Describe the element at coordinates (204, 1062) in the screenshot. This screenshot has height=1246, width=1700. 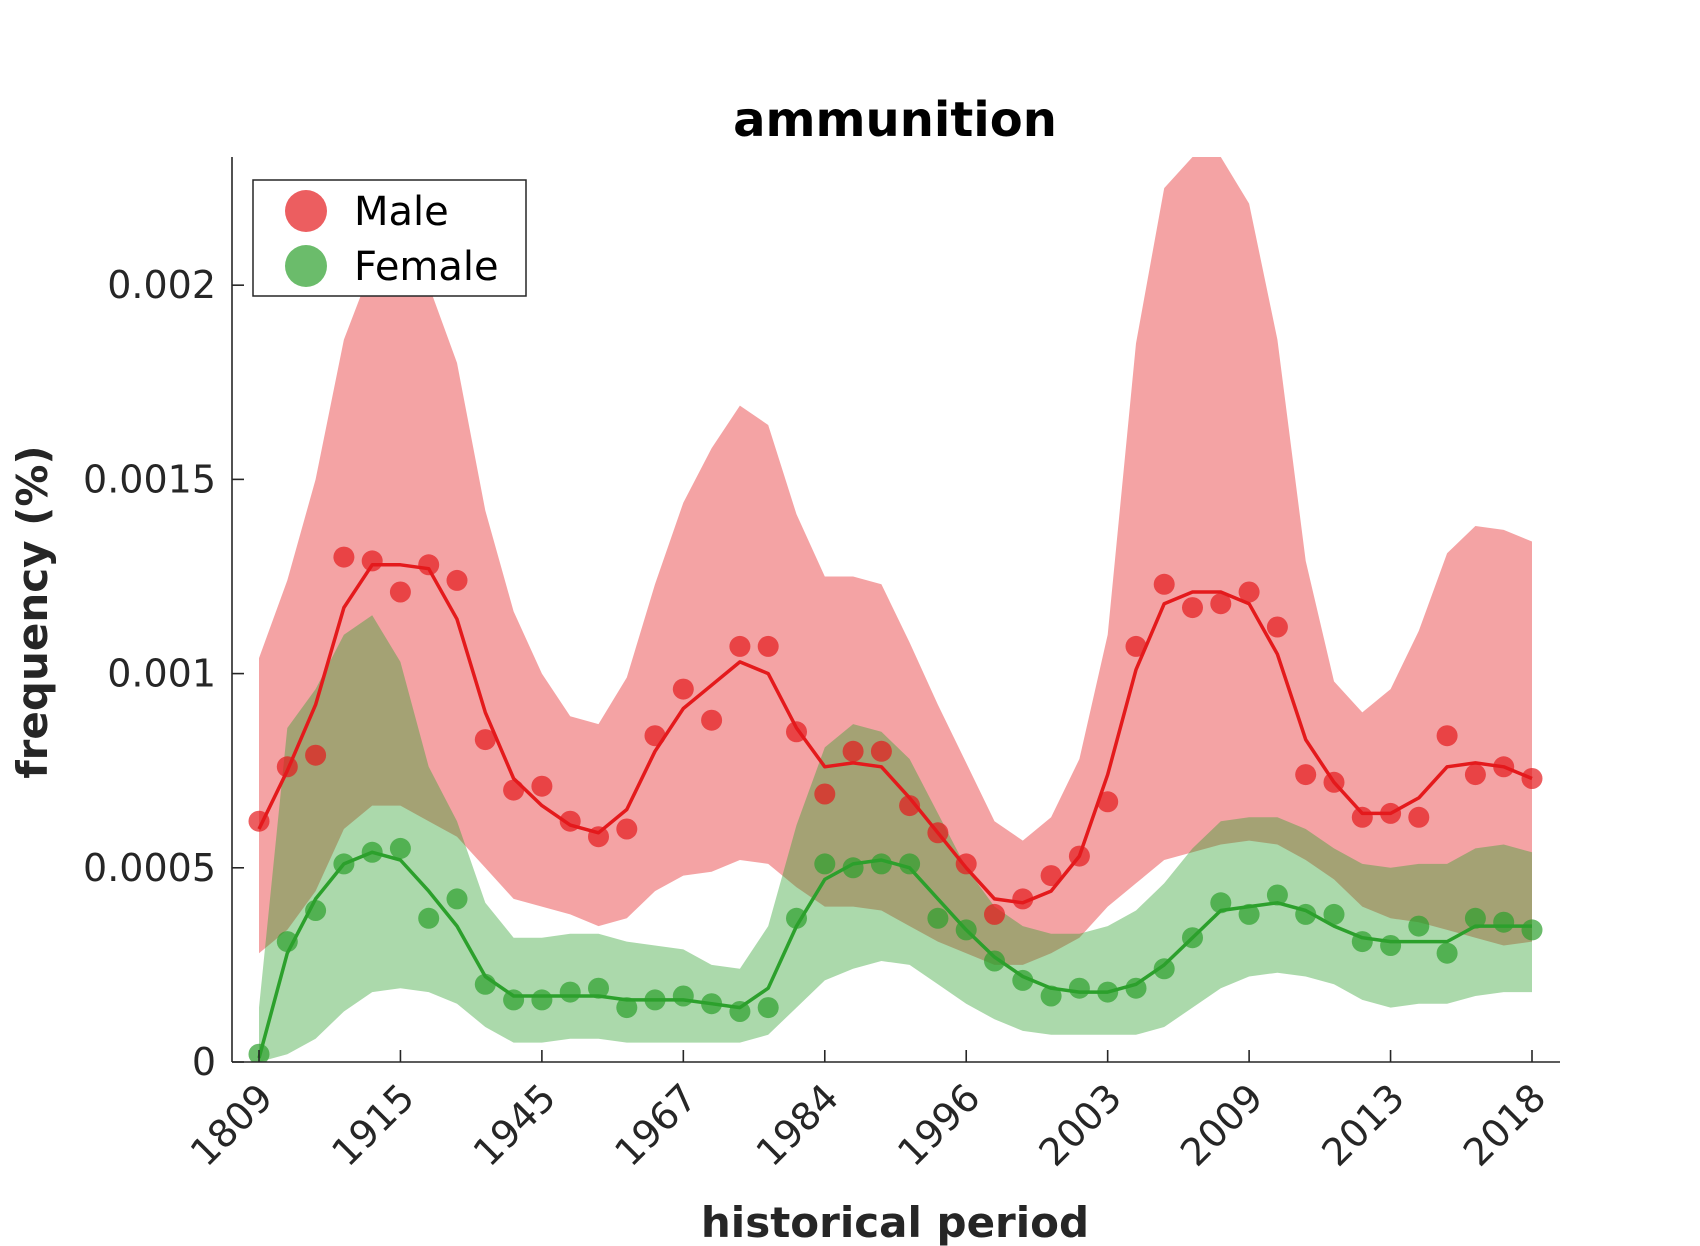
I see `y-tick-label: 0` at that location.